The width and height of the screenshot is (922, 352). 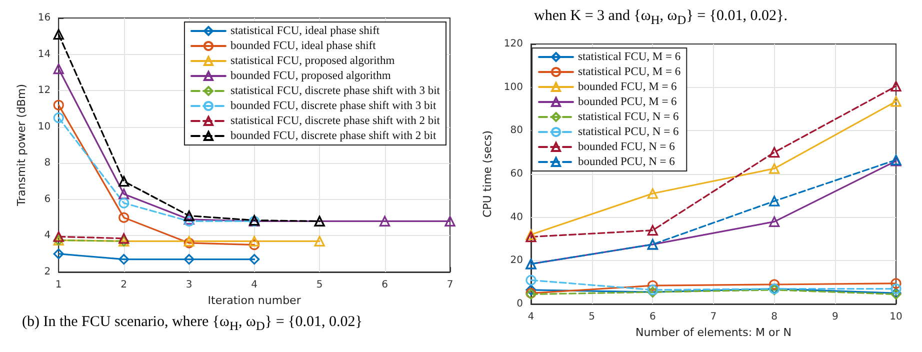 What do you see at coordinates (513, 87) in the screenshot?
I see `y-tick-label: 100` at bounding box center [513, 87].